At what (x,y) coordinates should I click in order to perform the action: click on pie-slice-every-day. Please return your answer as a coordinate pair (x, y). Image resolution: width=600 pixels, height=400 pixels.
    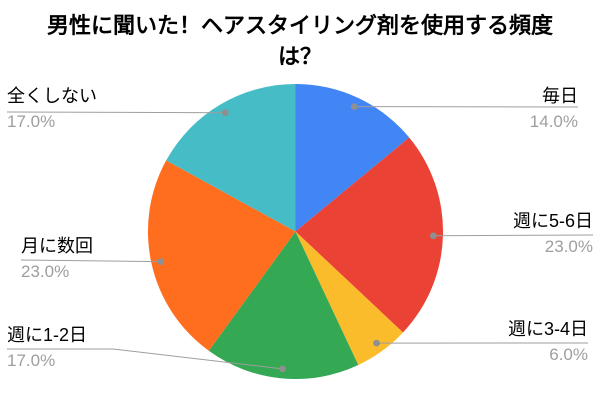
    Looking at the image, I should click on (352, 158).